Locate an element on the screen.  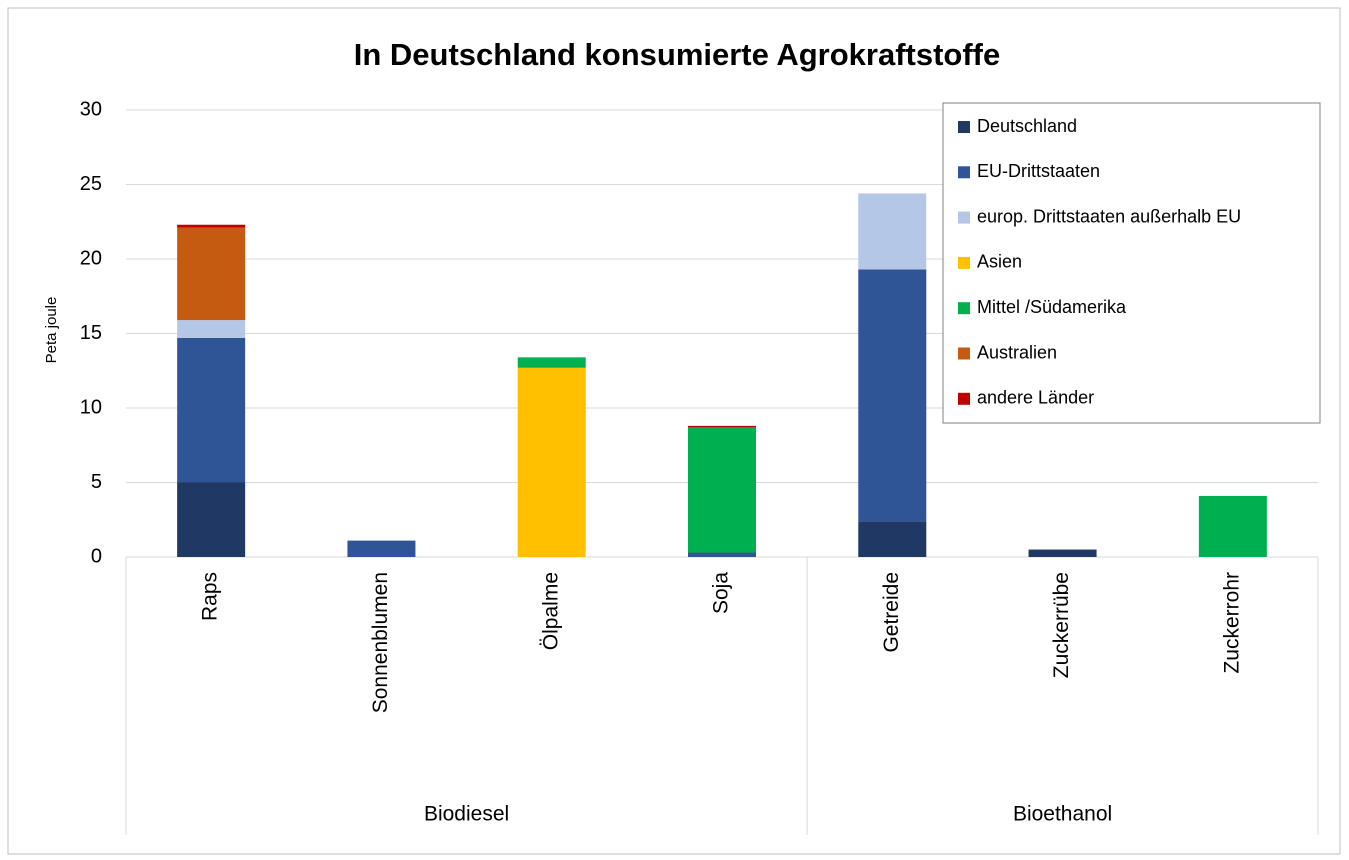
x-tick-label: Getreide is located at coordinates (891, 612).